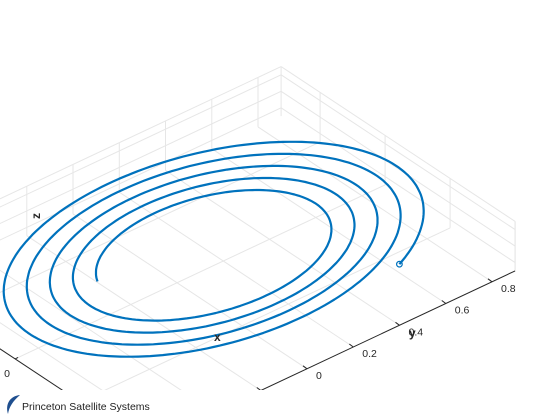  What do you see at coordinates (508, 289) in the screenshot?
I see `y-tick-label: 0.8` at bounding box center [508, 289].